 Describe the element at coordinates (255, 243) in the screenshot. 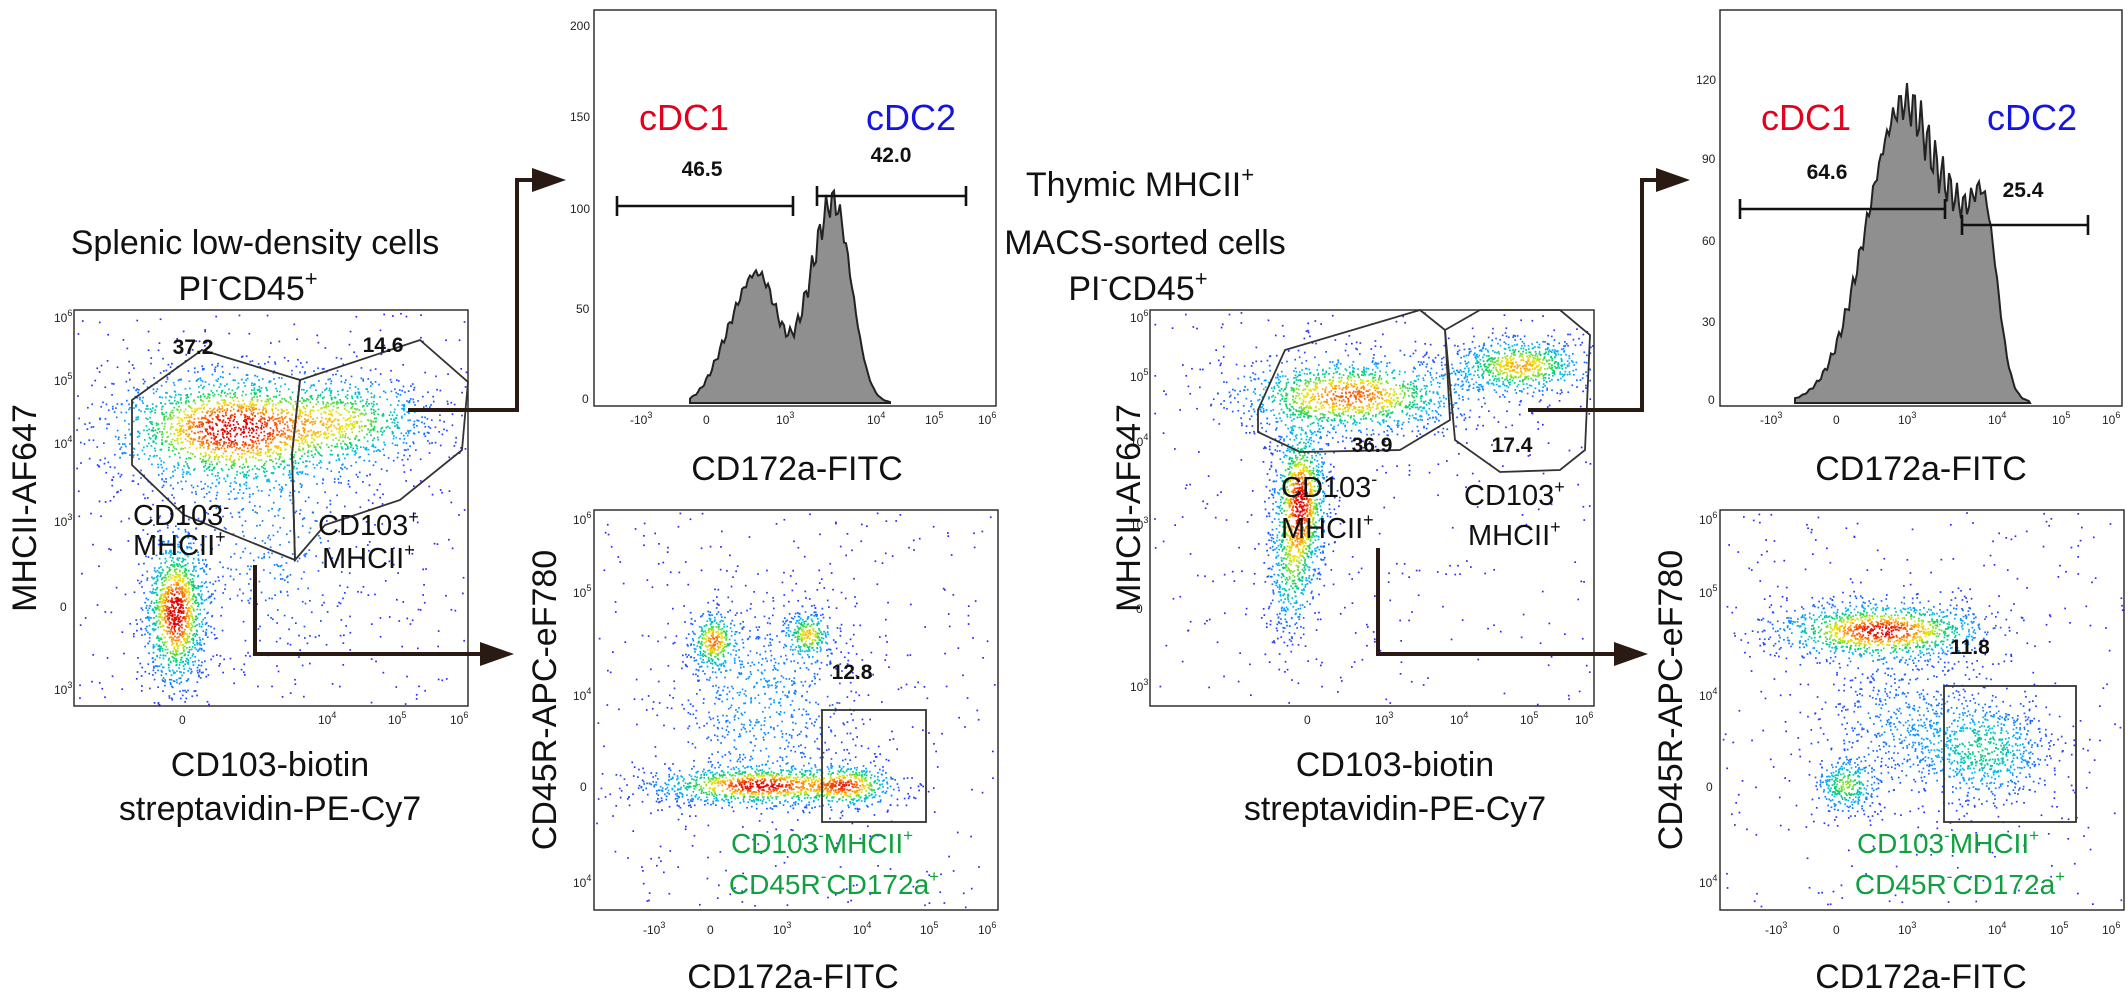

I see `left-title-line1: Splenic low-density cells` at that location.